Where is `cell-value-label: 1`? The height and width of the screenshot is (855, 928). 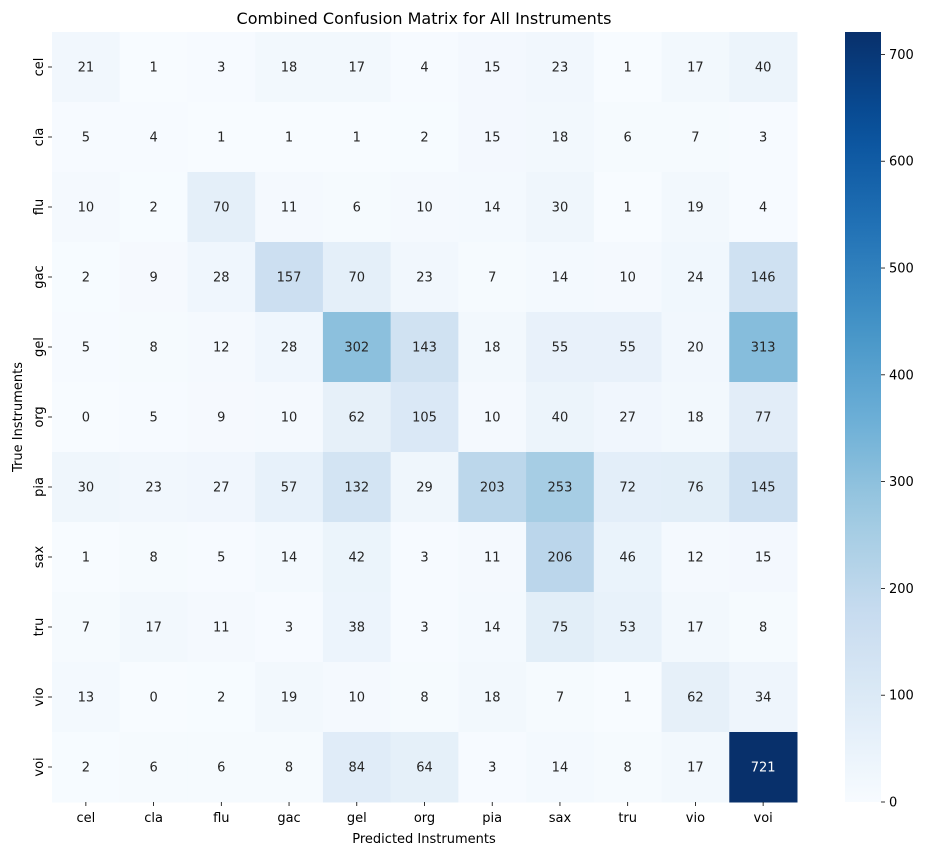 cell-value-label: 1 is located at coordinates (357, 138).